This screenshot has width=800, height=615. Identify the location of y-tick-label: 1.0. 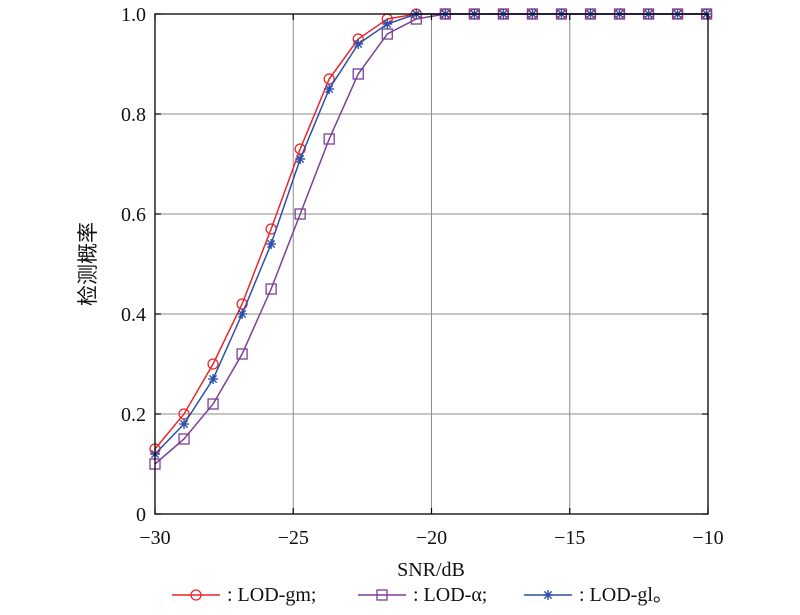
(133, 15).